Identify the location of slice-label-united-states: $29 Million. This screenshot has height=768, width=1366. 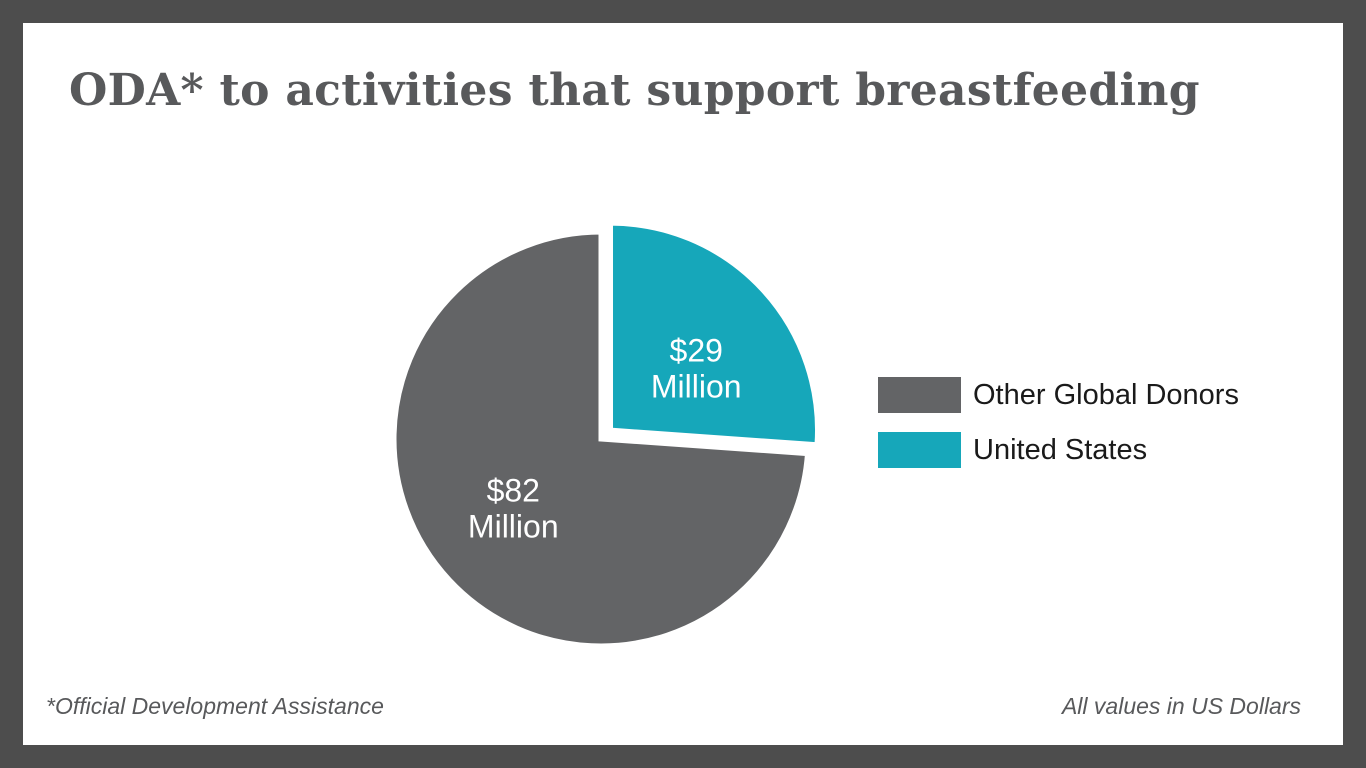
(696, 369).